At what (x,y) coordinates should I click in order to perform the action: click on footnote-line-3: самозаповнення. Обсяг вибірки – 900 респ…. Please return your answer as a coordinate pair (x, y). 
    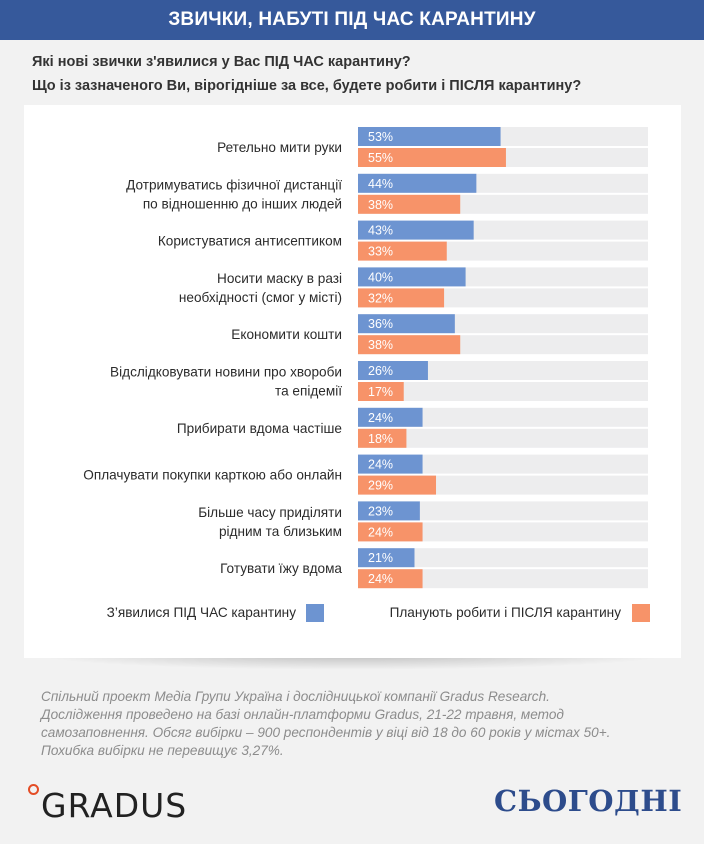
    Looking at the image, I should click on (326, 732).